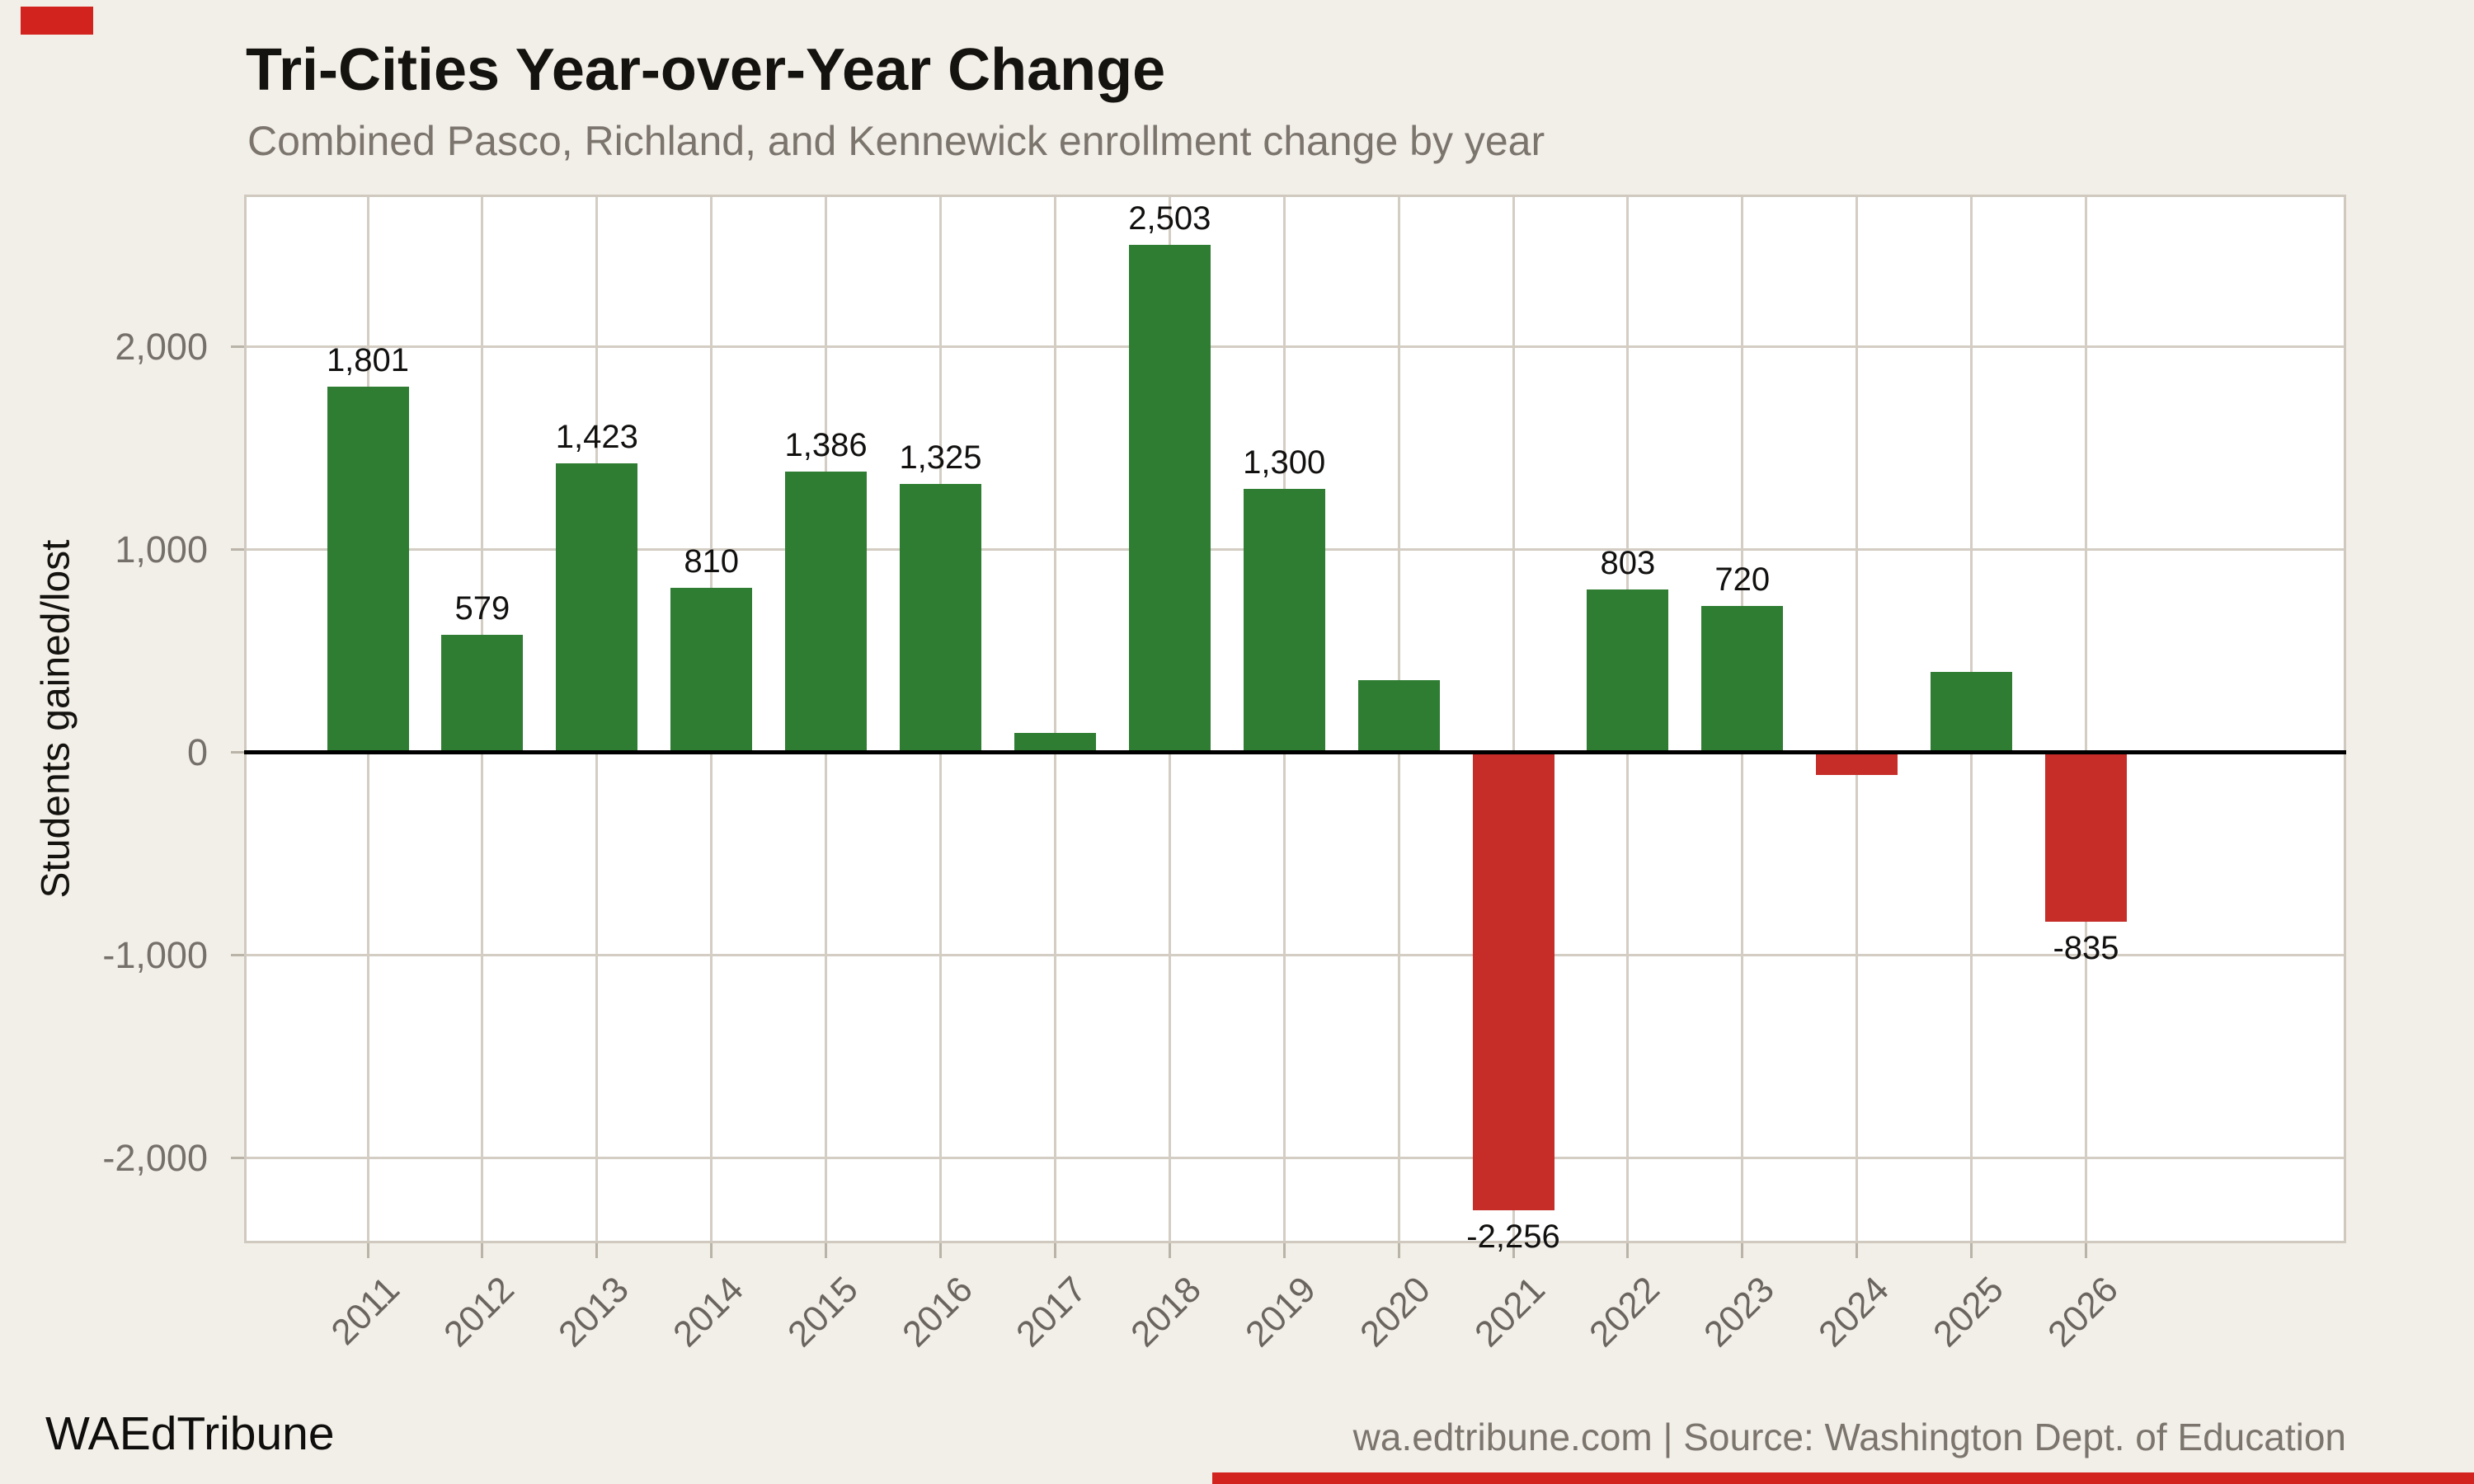 The image size is (2474, 1484). I want to click on x-tick-mark-2013, so click(597, 1250).